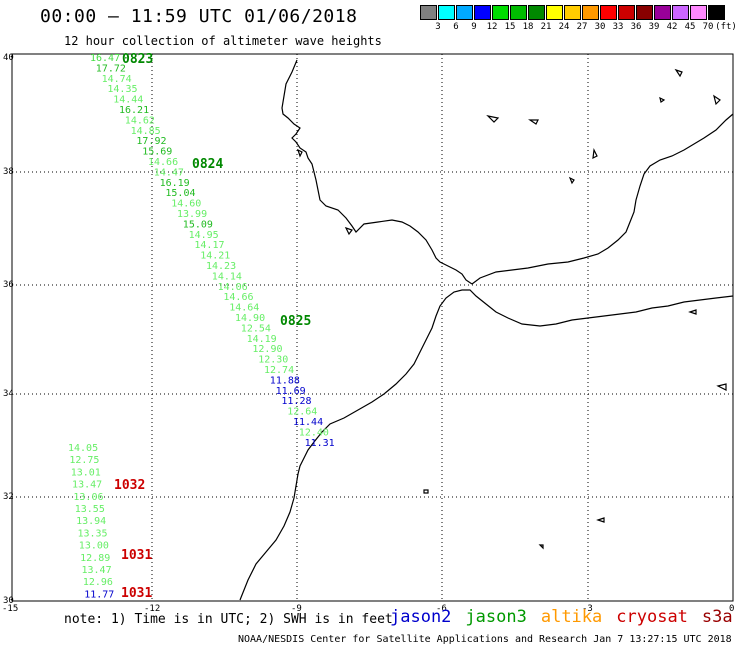 The height and width of the screenshot is (650, 740). Describe the element at coordinates (510, 27) in the screenshot. I see `legend-label: 15` at that location.